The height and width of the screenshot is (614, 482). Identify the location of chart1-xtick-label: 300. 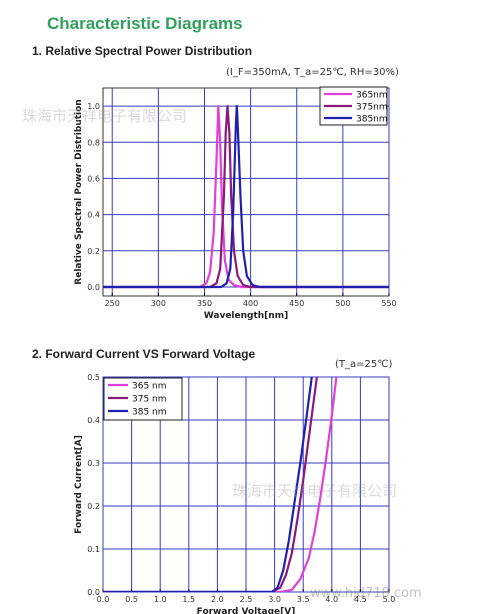
(158, 303).